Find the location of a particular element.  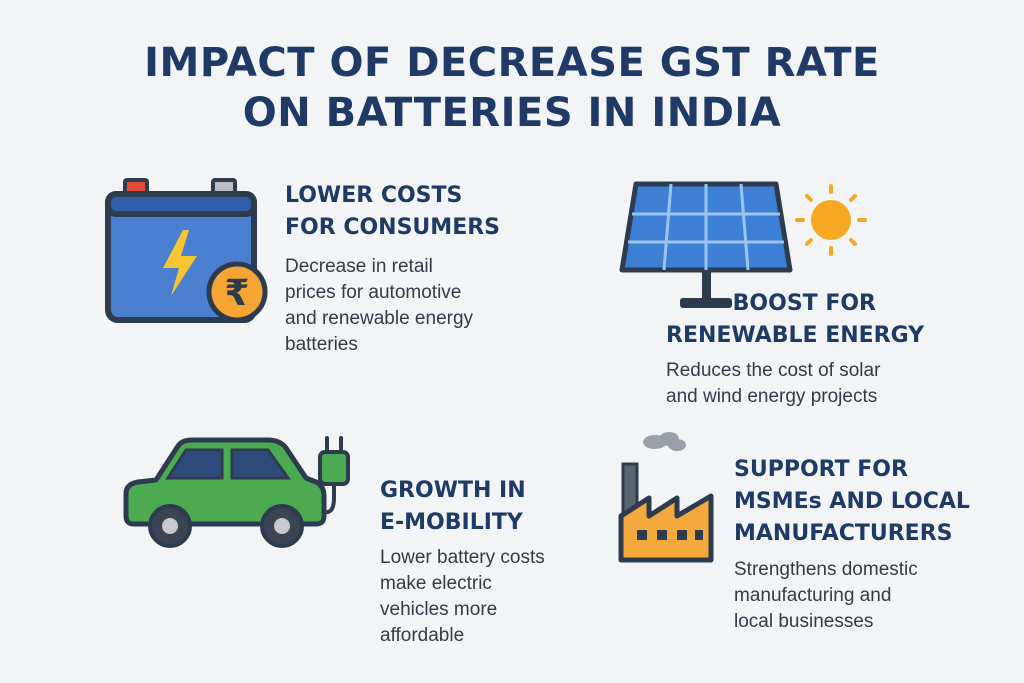

heading-renewable: BOOST FOR RENEWABLE ENERGY is located at coordinates (795, 319).